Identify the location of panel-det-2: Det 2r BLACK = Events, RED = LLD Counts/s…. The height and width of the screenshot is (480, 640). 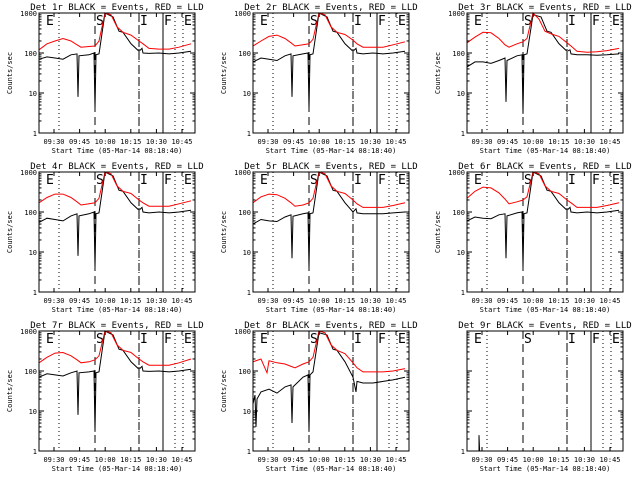
(319, 79).